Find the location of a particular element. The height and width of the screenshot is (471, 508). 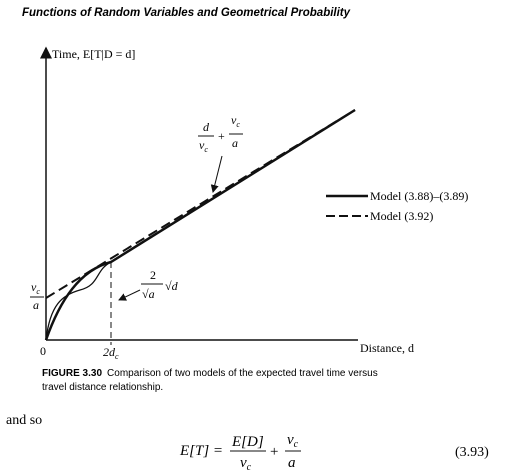

x-origin: 0 is located at coordinates (43, 351).